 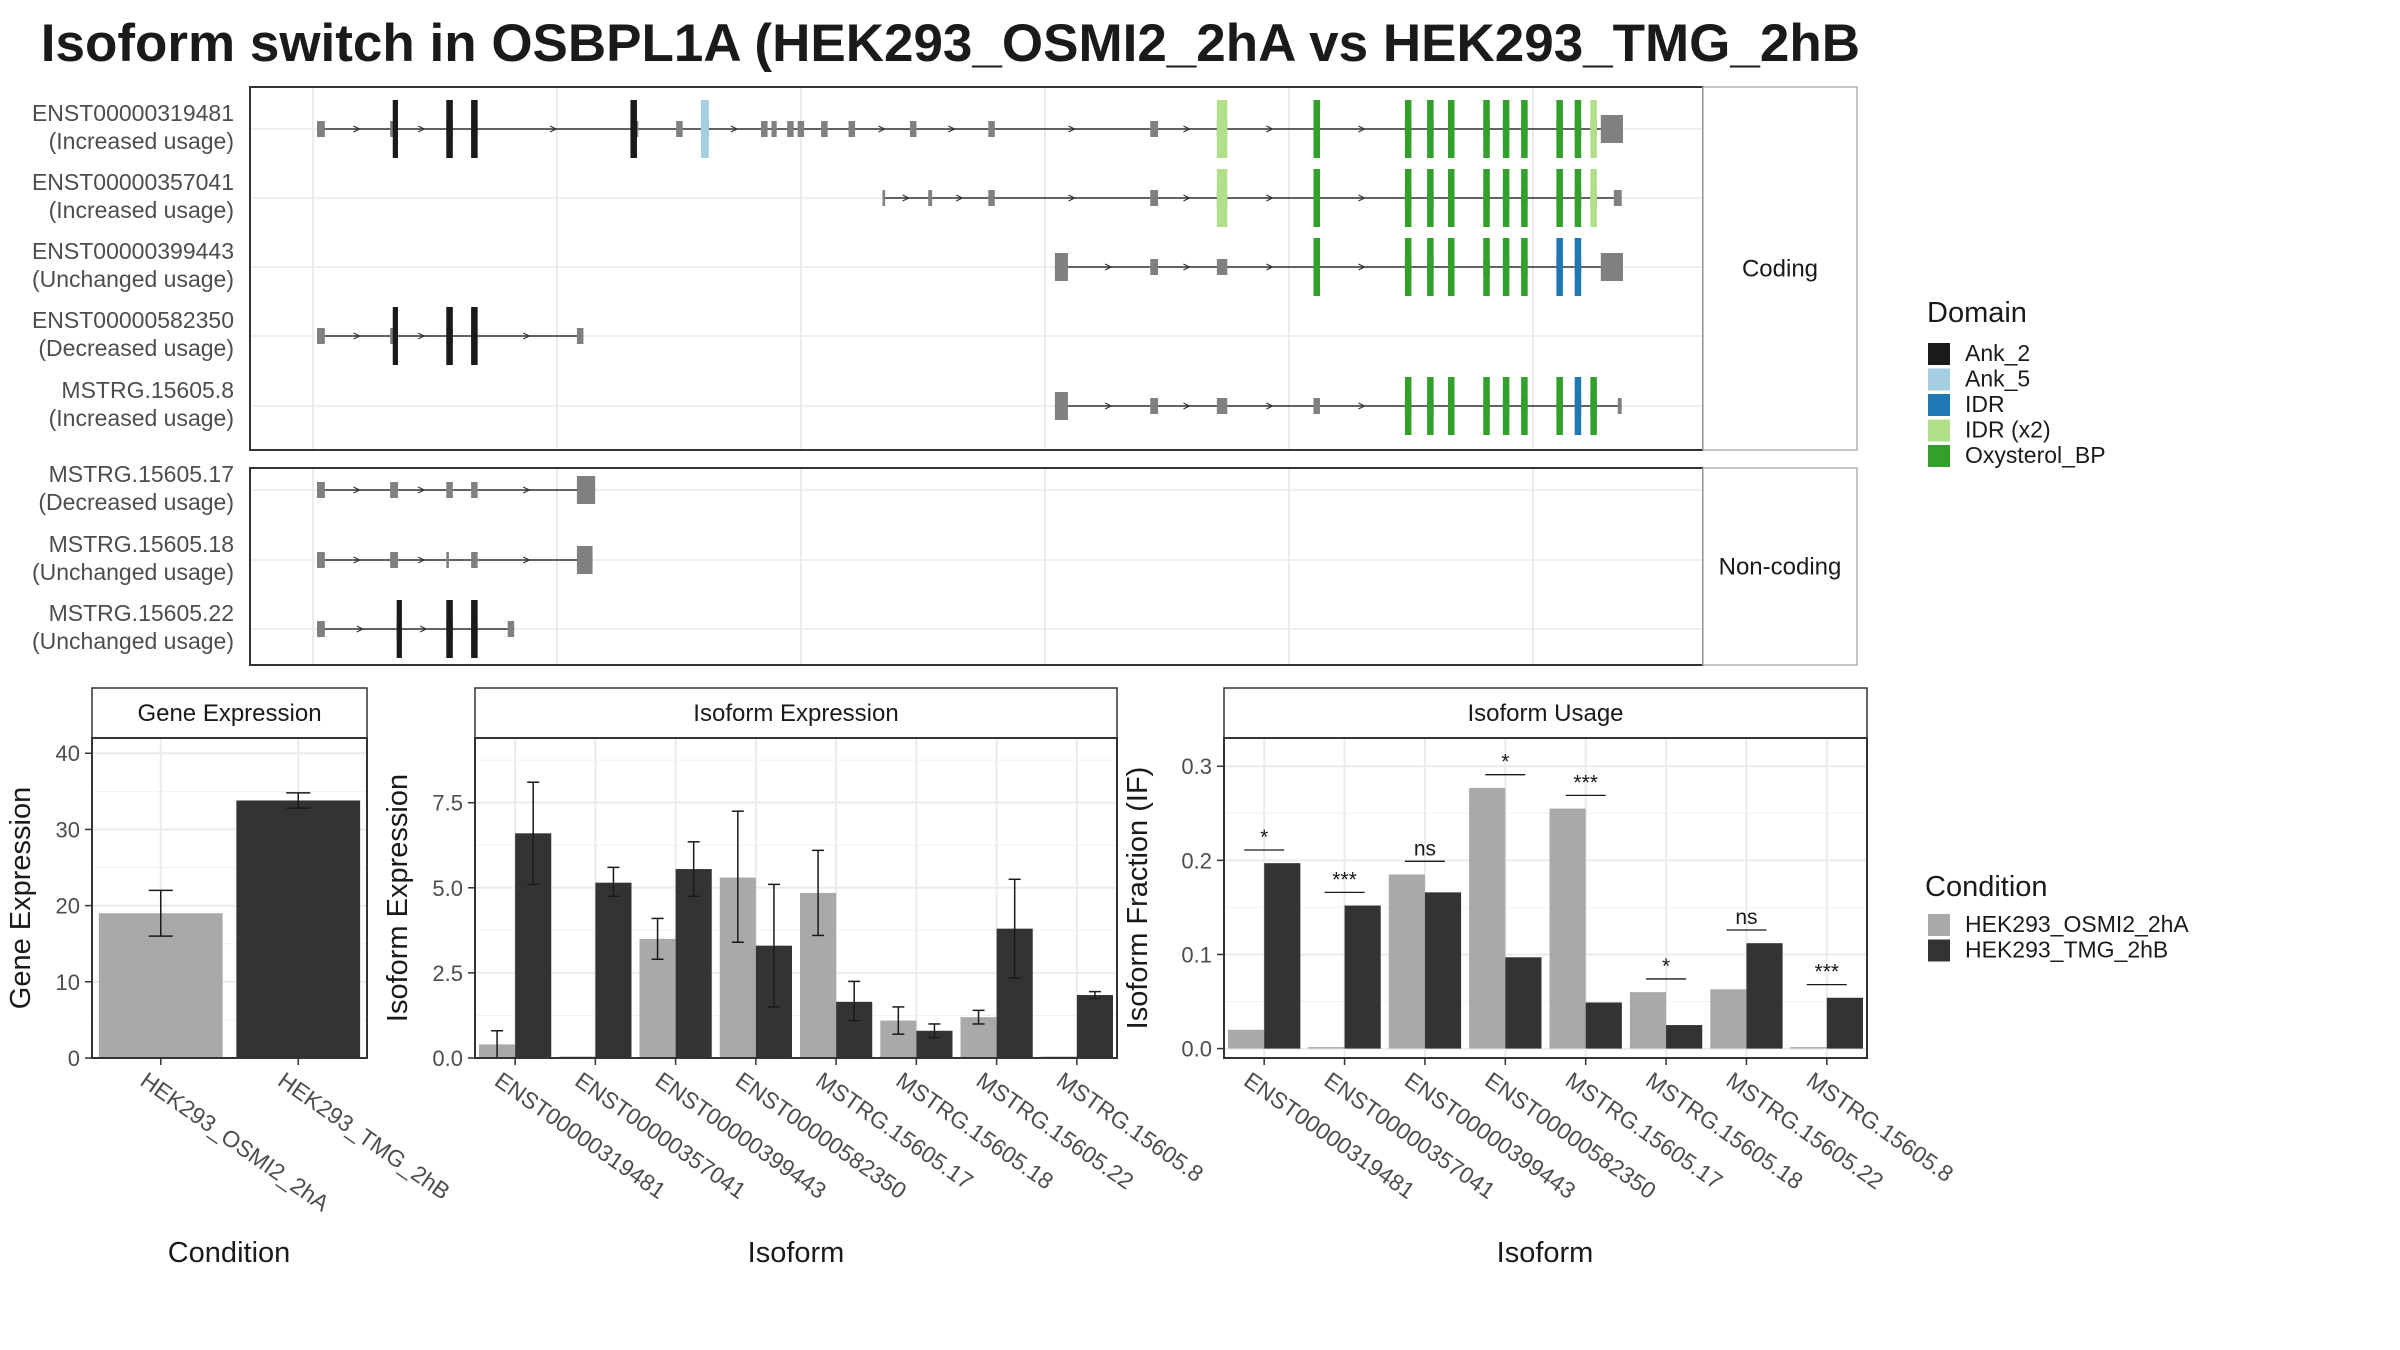 I want to click on x-axis-title: Isoform, so click(x=796, y=1253).